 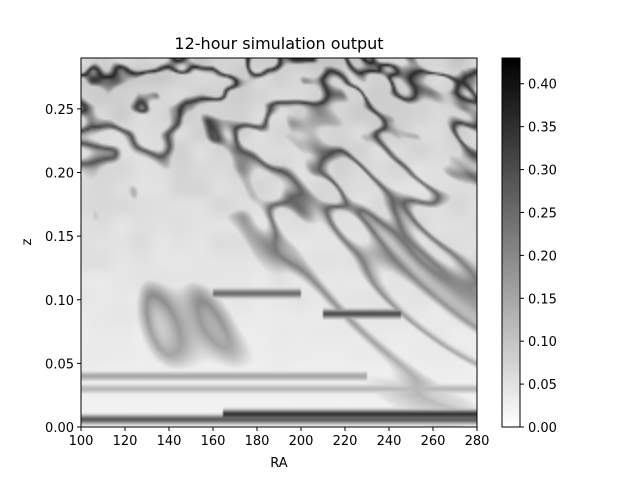 What do you see at coordinates (59, 110) in the screenshot?
I see `y-tick-label: 0.25` at bounding box center [59, 110].